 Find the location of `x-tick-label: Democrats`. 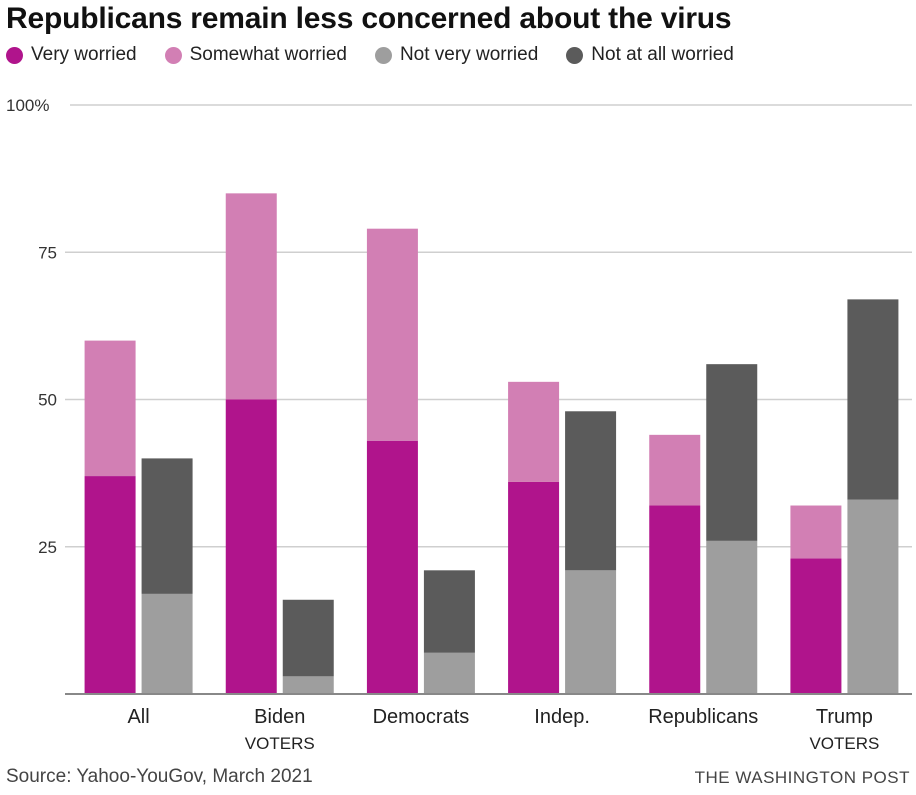

x-tick-label: Democrats is located at coordinates (421, 717).